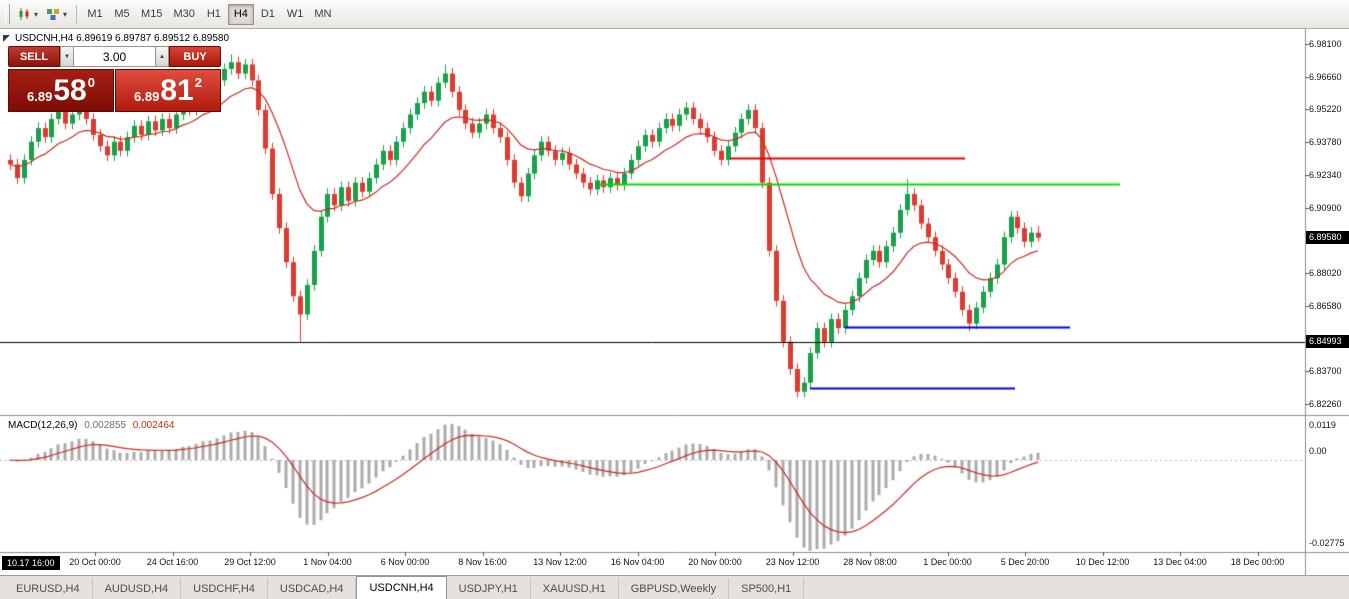  What do you see at coordinates (77, 14) in the screenshot?
I see `toolbar-separator` at bounding box center [77, 14].